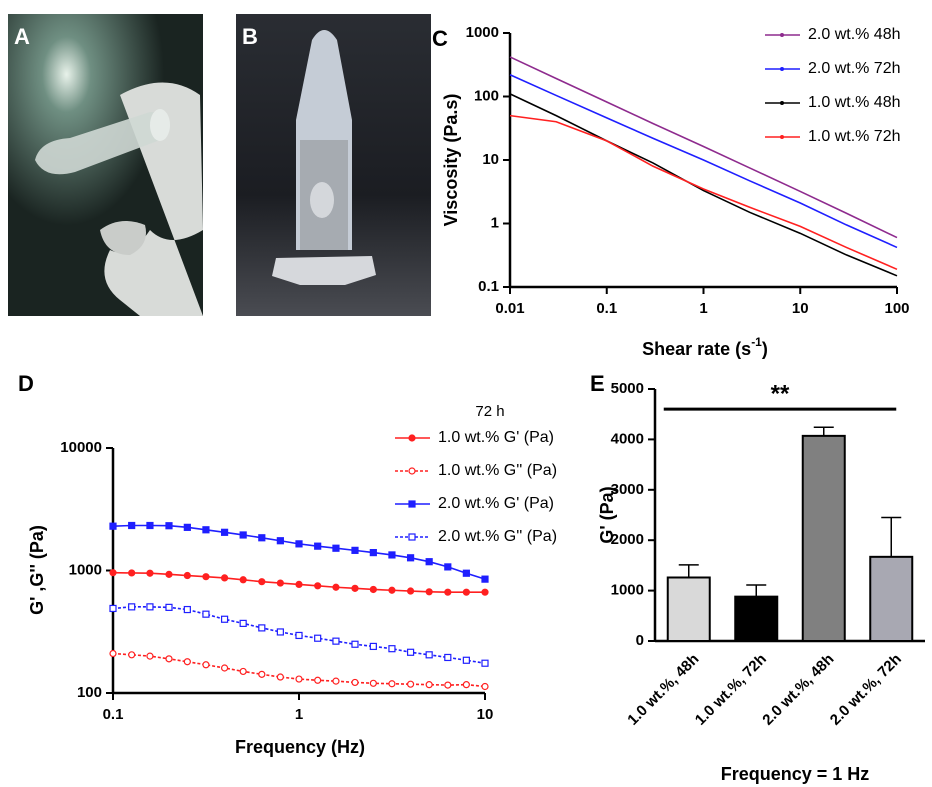 The height and width of the screenshot is (787, 932). What do you see at coordinates (495, 222) in the screenshot?
I see `y-tick-label: 1` at bounding box center [495, 222].